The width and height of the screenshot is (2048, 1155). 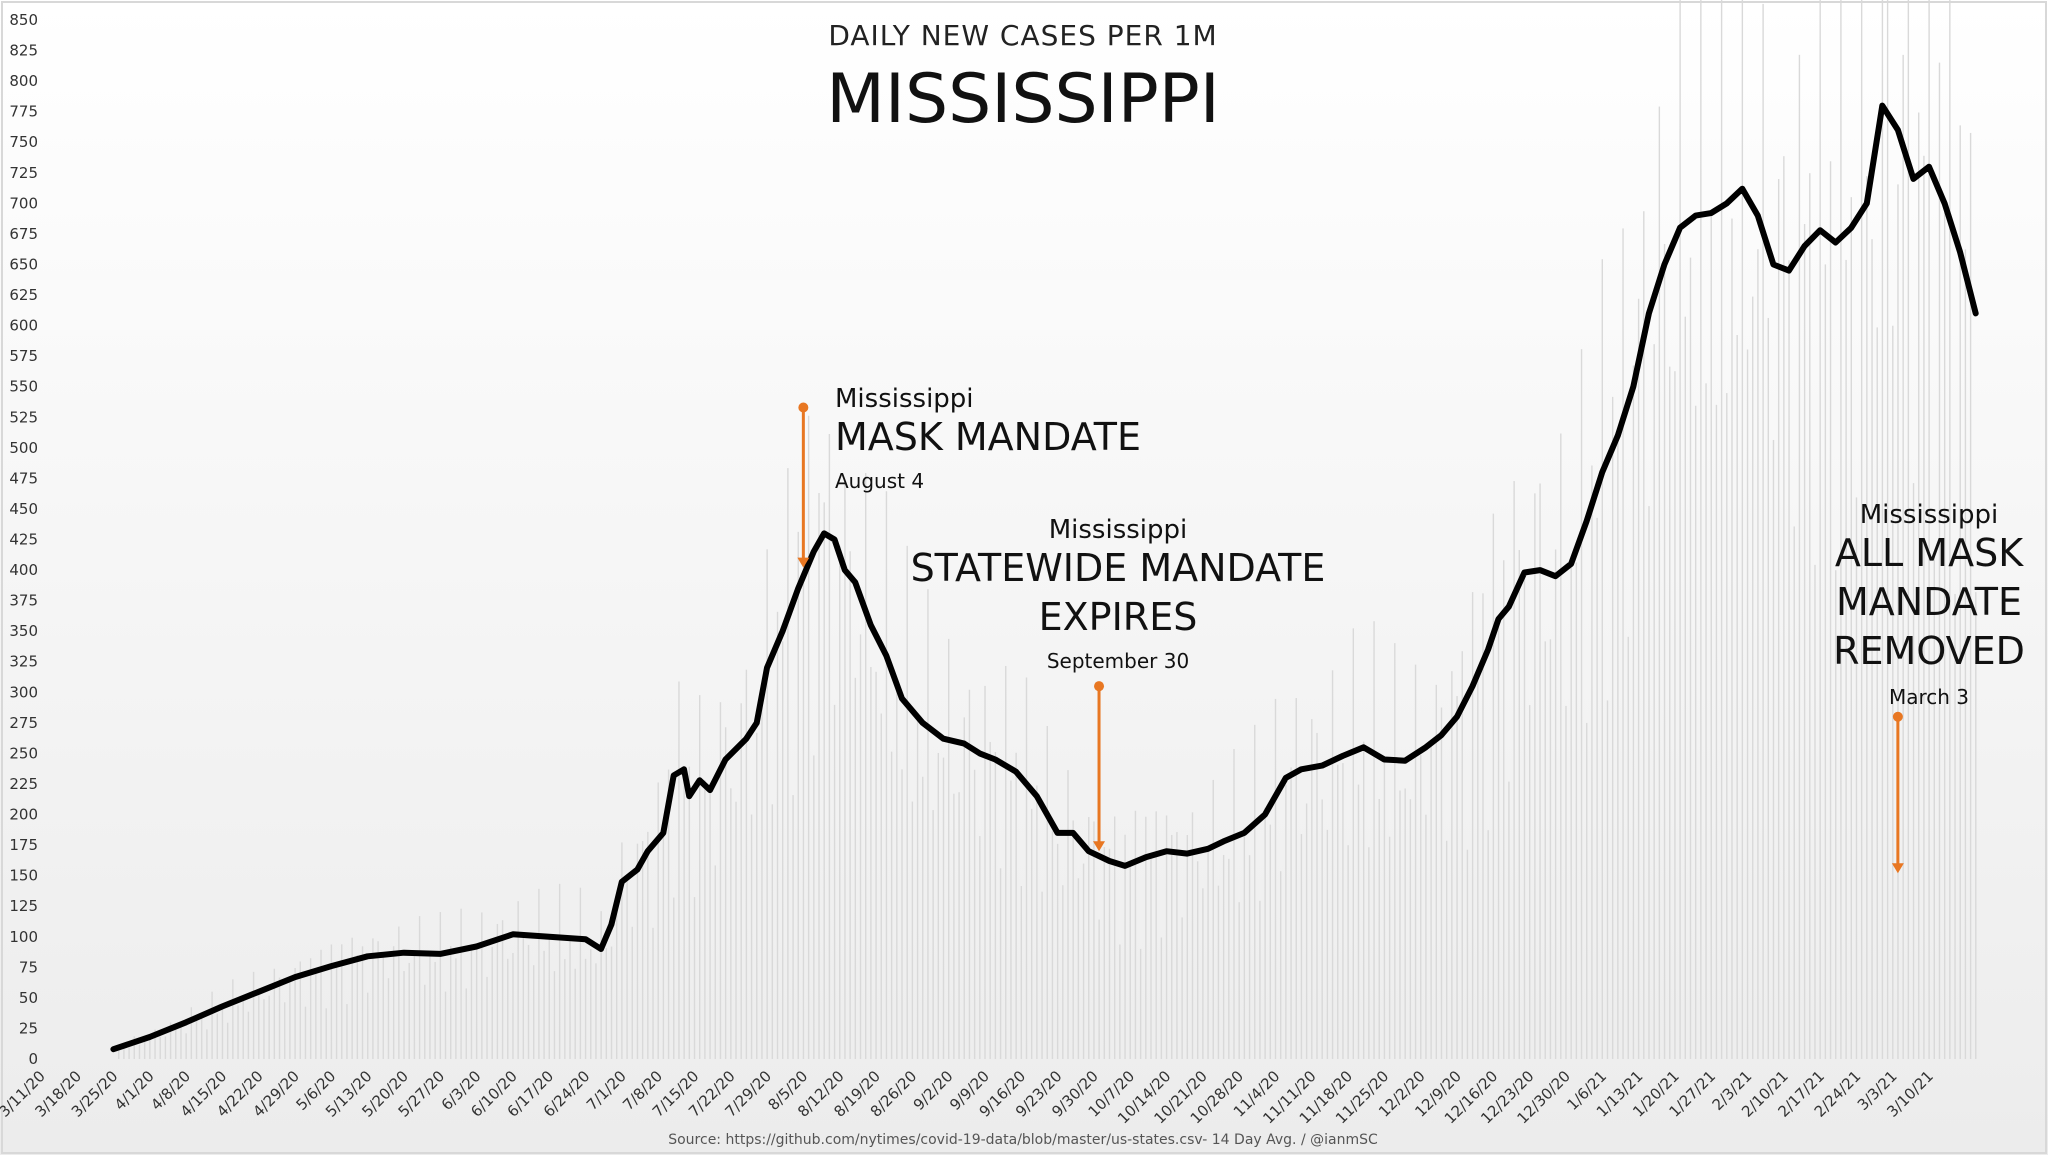 I want to click on y-tick-label: 475, so click(x=23, y=478).